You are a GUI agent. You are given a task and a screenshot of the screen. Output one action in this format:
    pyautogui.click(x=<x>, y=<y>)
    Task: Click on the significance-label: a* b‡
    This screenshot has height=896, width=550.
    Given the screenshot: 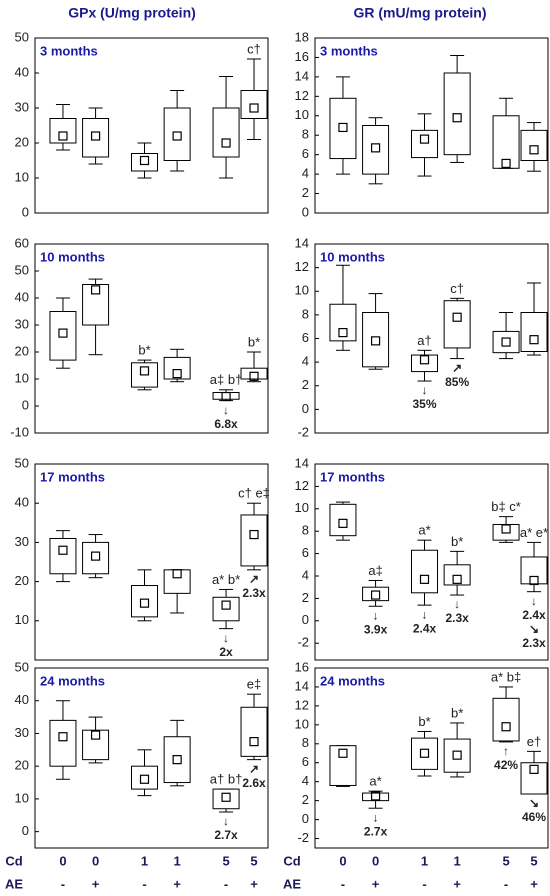 What is the action you would take?
    pyautogui.click(x=506, y=676)
    